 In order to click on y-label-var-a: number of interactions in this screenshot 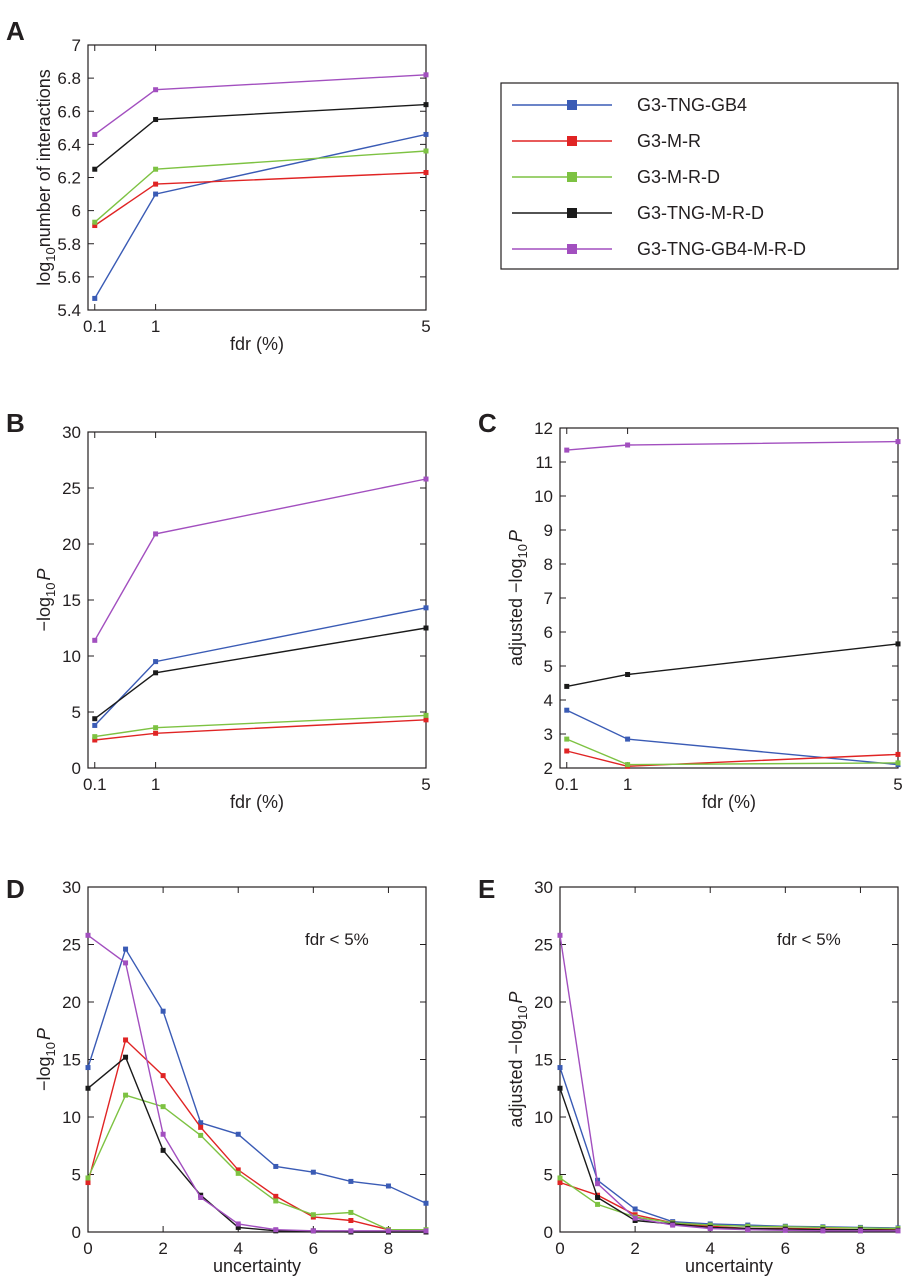, I will do `click(44, 158)`.